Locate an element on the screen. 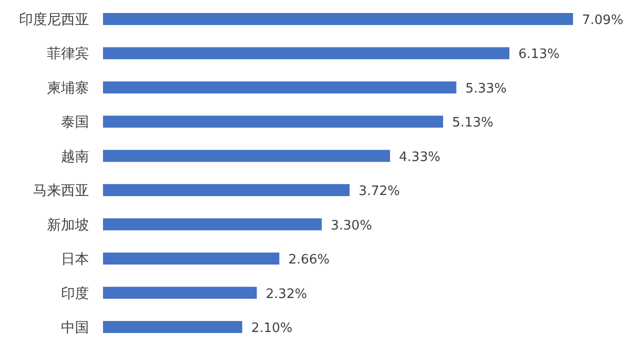 The height and width of the screenshot is (348, 641). y-tick-label: 越南 is located at coordinates (75, 156).